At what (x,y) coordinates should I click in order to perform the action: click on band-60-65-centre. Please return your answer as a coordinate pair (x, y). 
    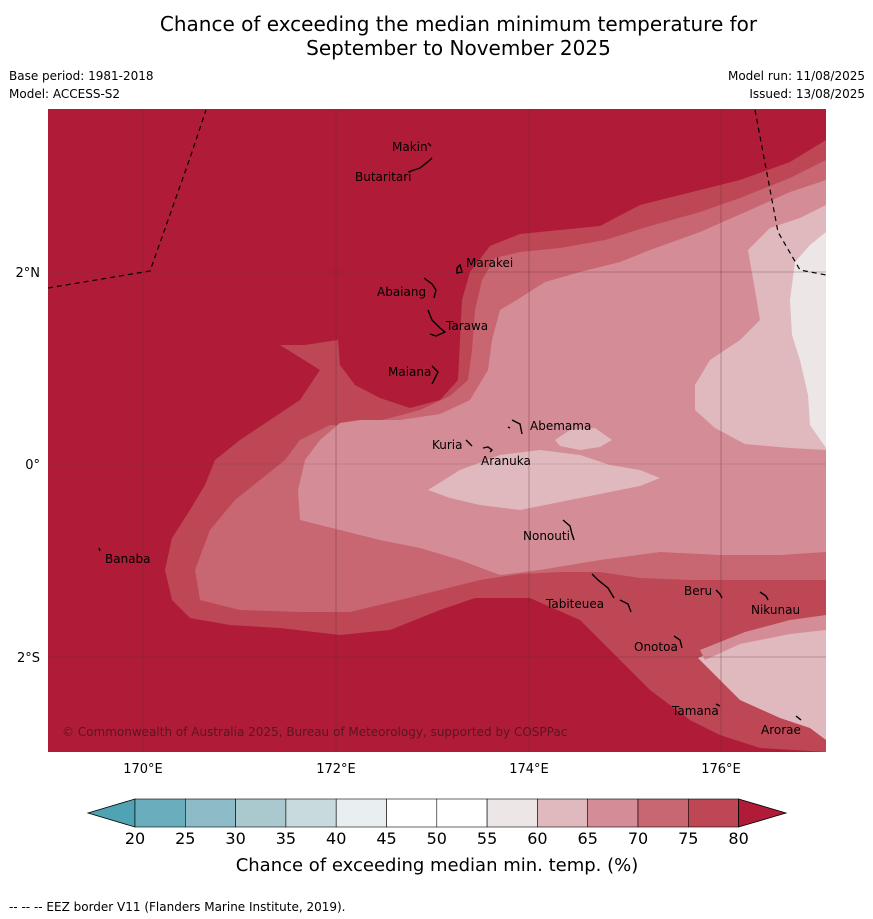
    Looking at the image, I should click on (544, 480).